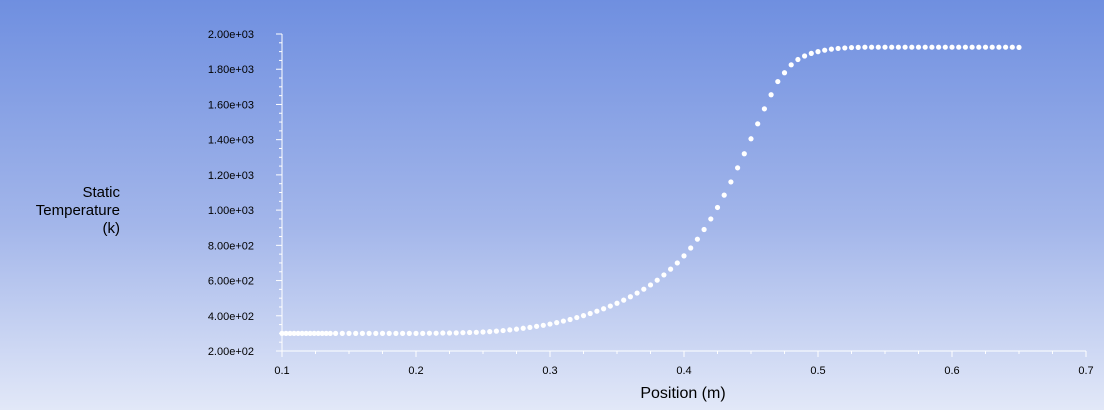  I want to click on x-tick-label: 0.4, so click(683, 371).